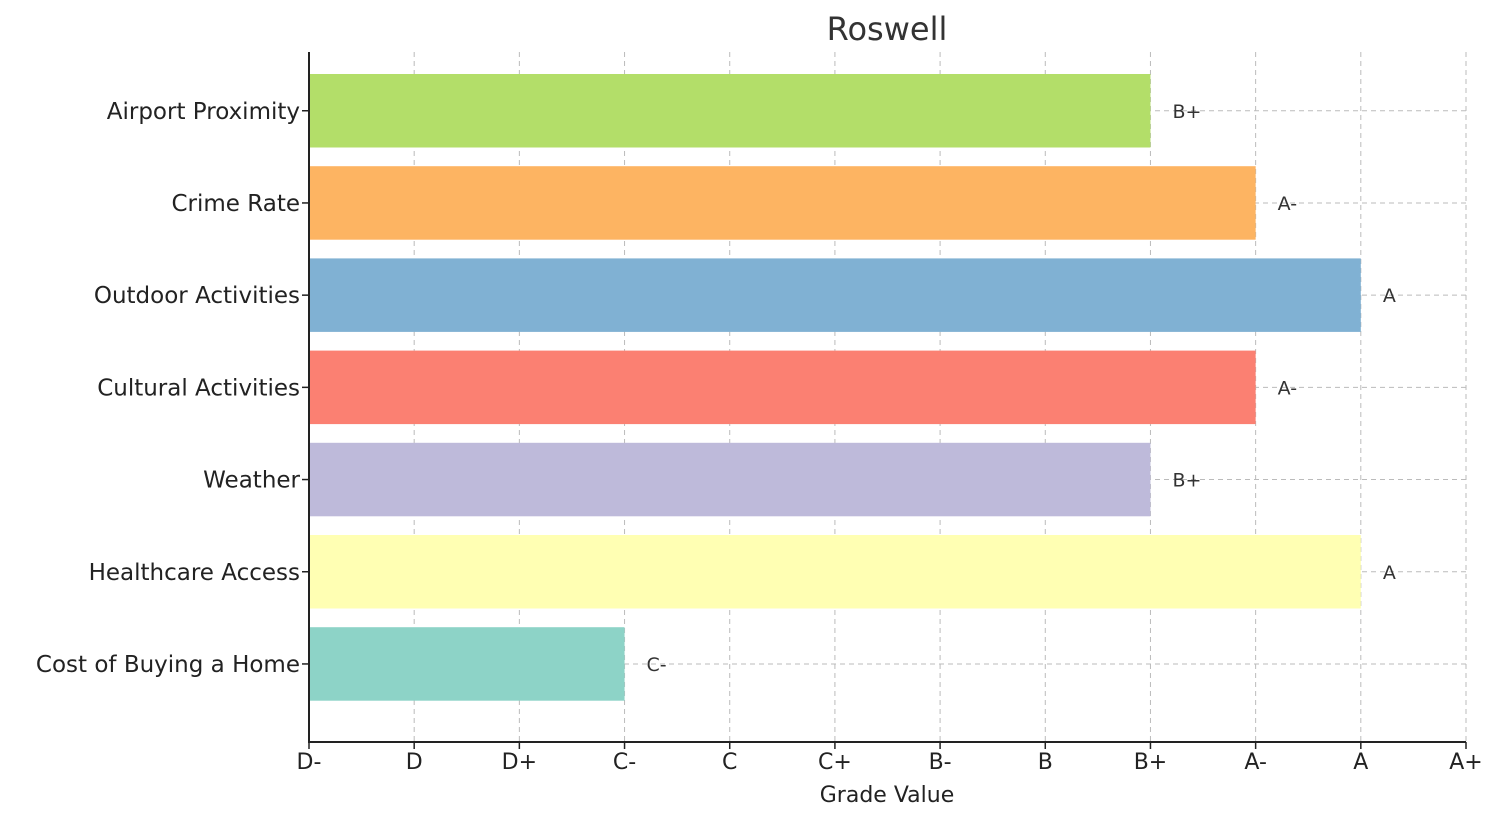 Image resolution: width=1500 pixels, height=822 pixels. I want to click on y-tick-label: Cost of Buying a Home, so click(168, 665).